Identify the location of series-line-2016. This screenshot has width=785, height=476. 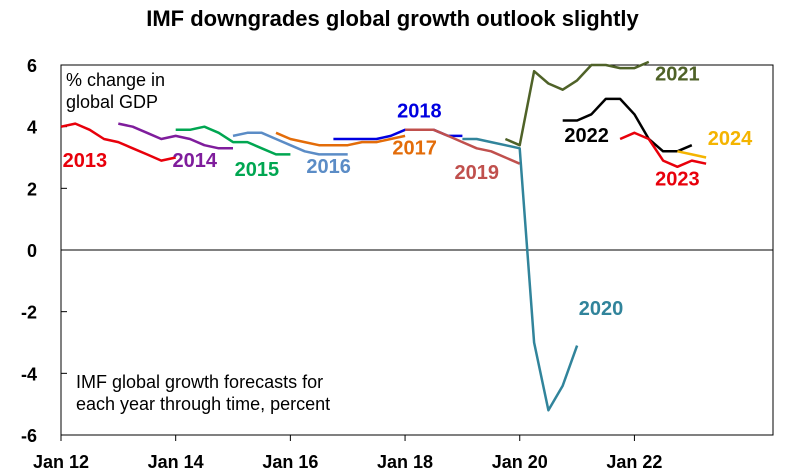
(290, 143).